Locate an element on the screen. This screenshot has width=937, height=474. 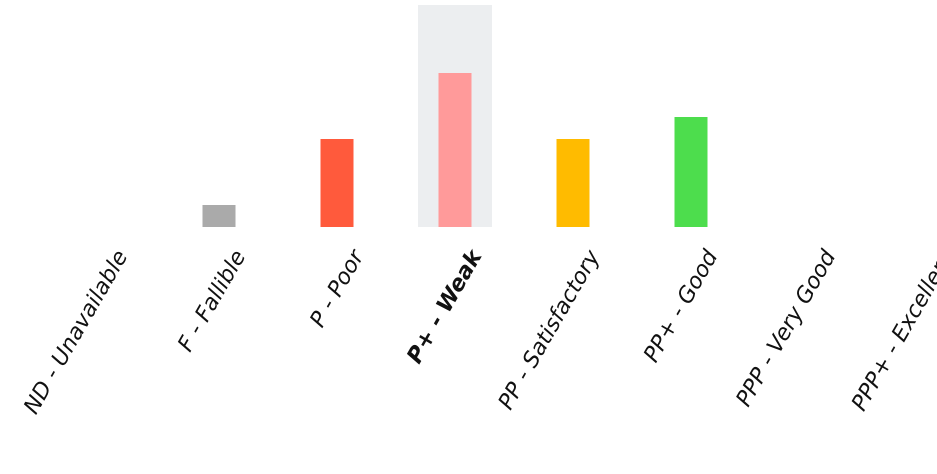
tick-label-3: P+ - Weak is located at coordinates (445, 306).